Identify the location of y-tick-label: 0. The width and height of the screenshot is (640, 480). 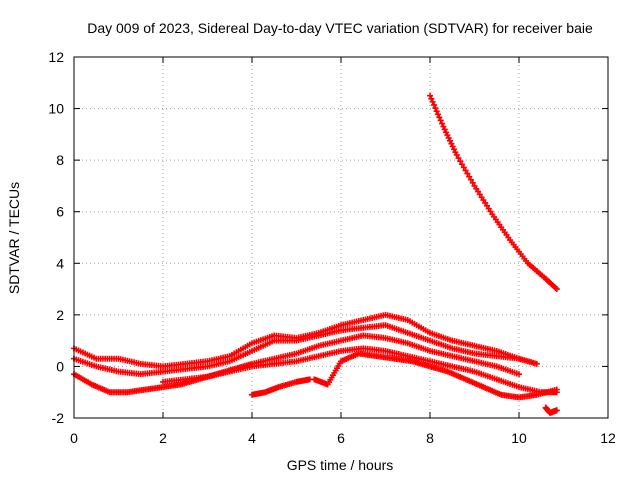
(60, 366).